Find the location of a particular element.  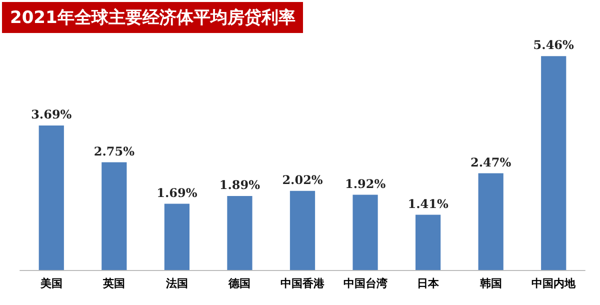

data-label: 1.69% is located at coordinates (177, 193).